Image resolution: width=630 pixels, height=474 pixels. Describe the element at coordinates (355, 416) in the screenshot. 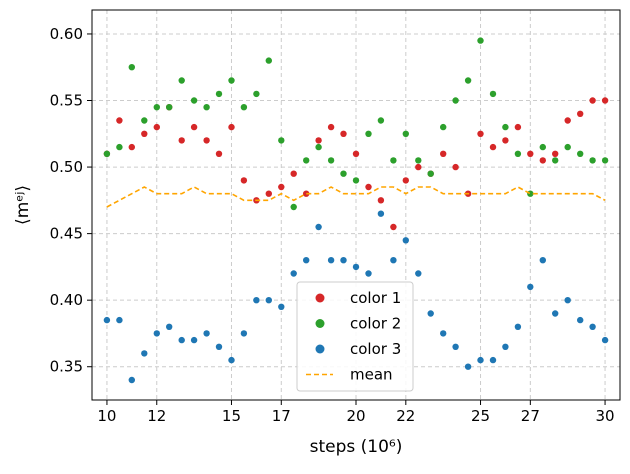

I see `x-tick-label: 20` at that location.